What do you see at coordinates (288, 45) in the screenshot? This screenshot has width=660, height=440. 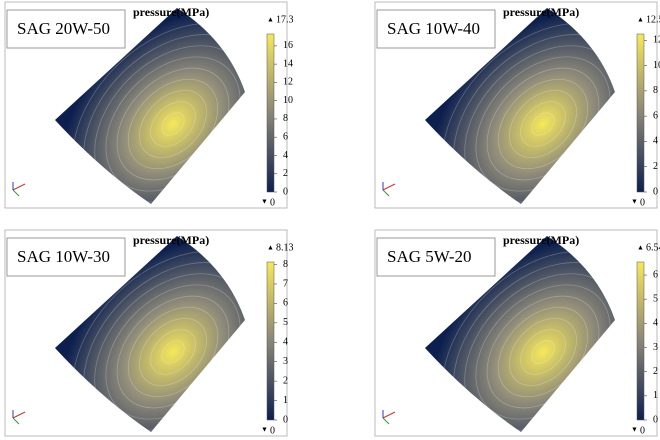 I see `colorbar-tick-label: 16` at bounding box center [288, 45].